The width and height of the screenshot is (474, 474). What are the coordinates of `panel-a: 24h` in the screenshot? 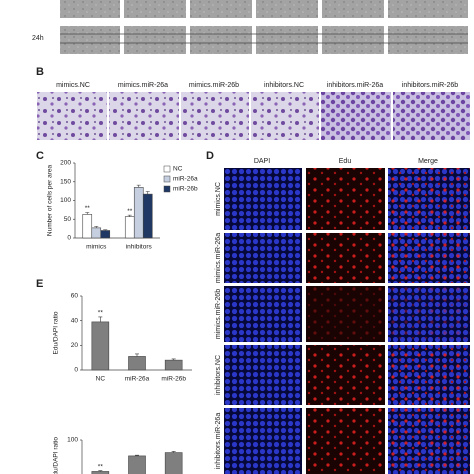 It's located at (250, 27).